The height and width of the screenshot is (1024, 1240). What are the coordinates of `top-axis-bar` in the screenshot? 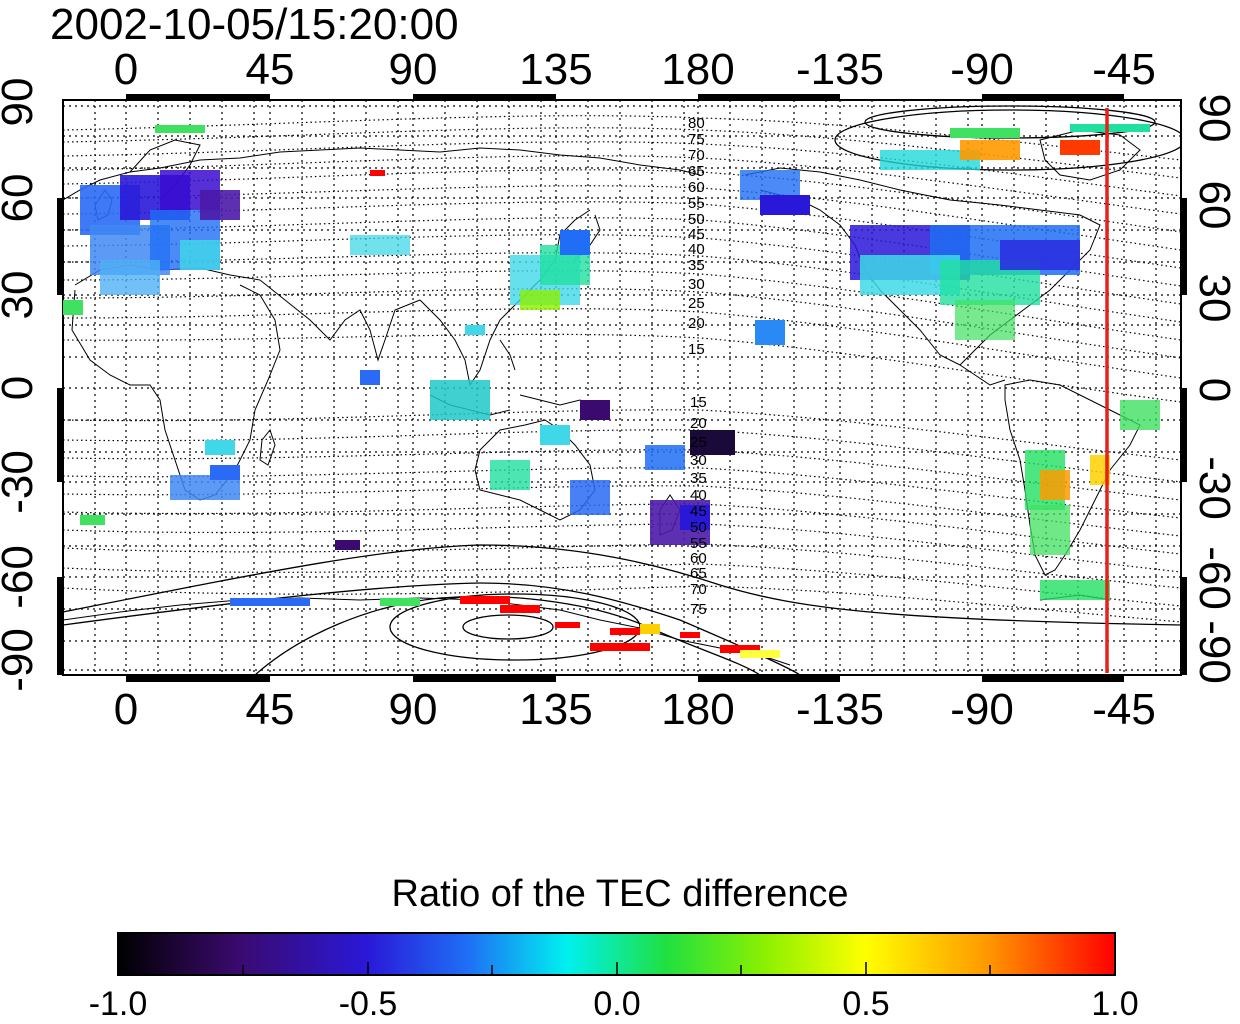 It's located at (625, 97).